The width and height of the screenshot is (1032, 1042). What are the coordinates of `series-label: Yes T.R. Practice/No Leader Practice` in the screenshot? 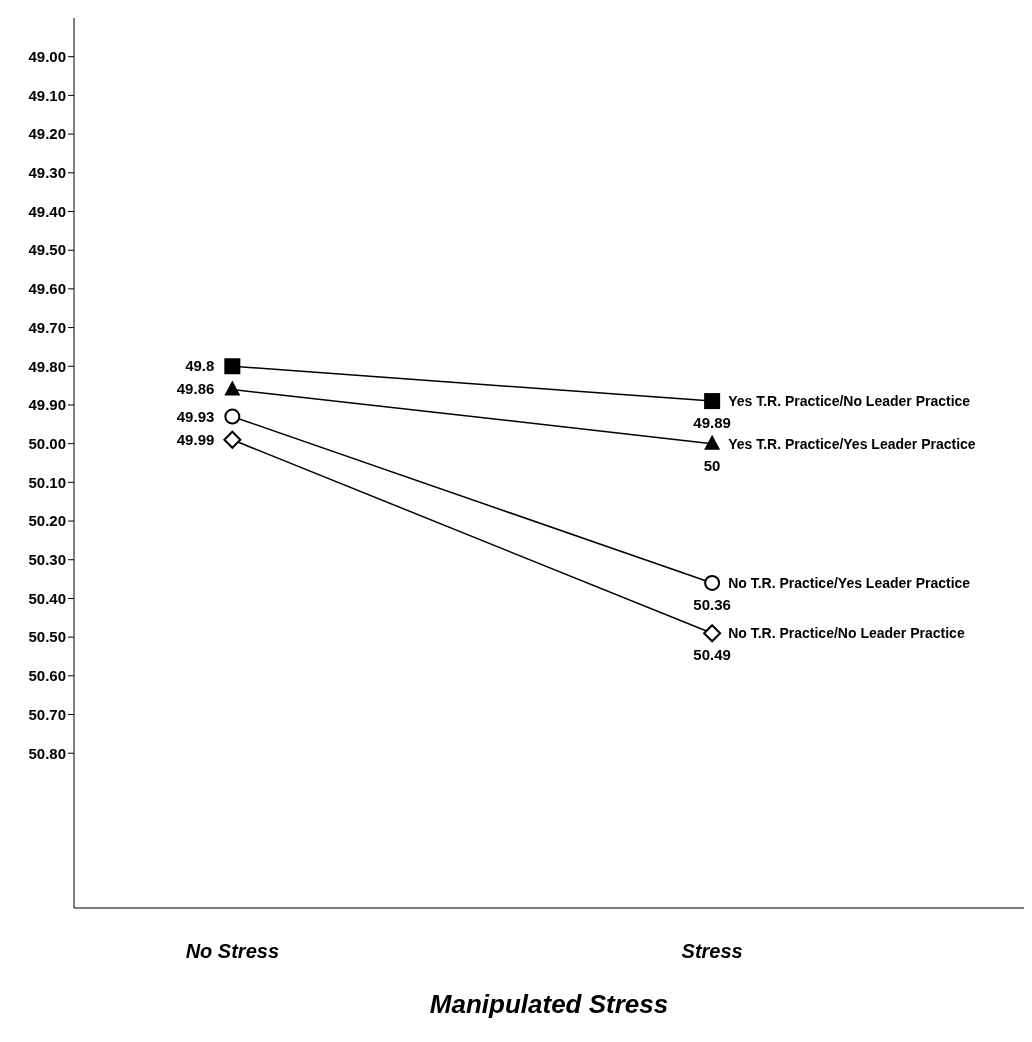 It's located at (849, 401).